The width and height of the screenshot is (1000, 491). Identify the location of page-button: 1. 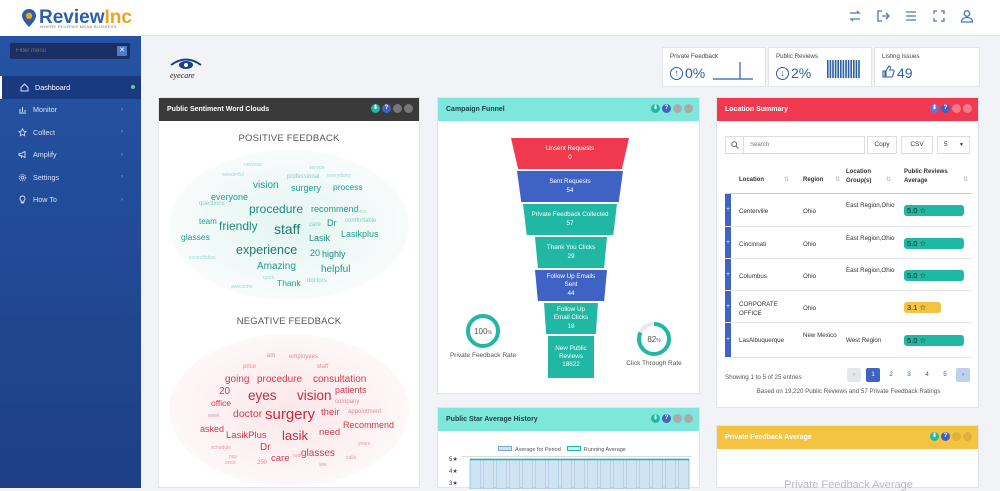
(873, 375).